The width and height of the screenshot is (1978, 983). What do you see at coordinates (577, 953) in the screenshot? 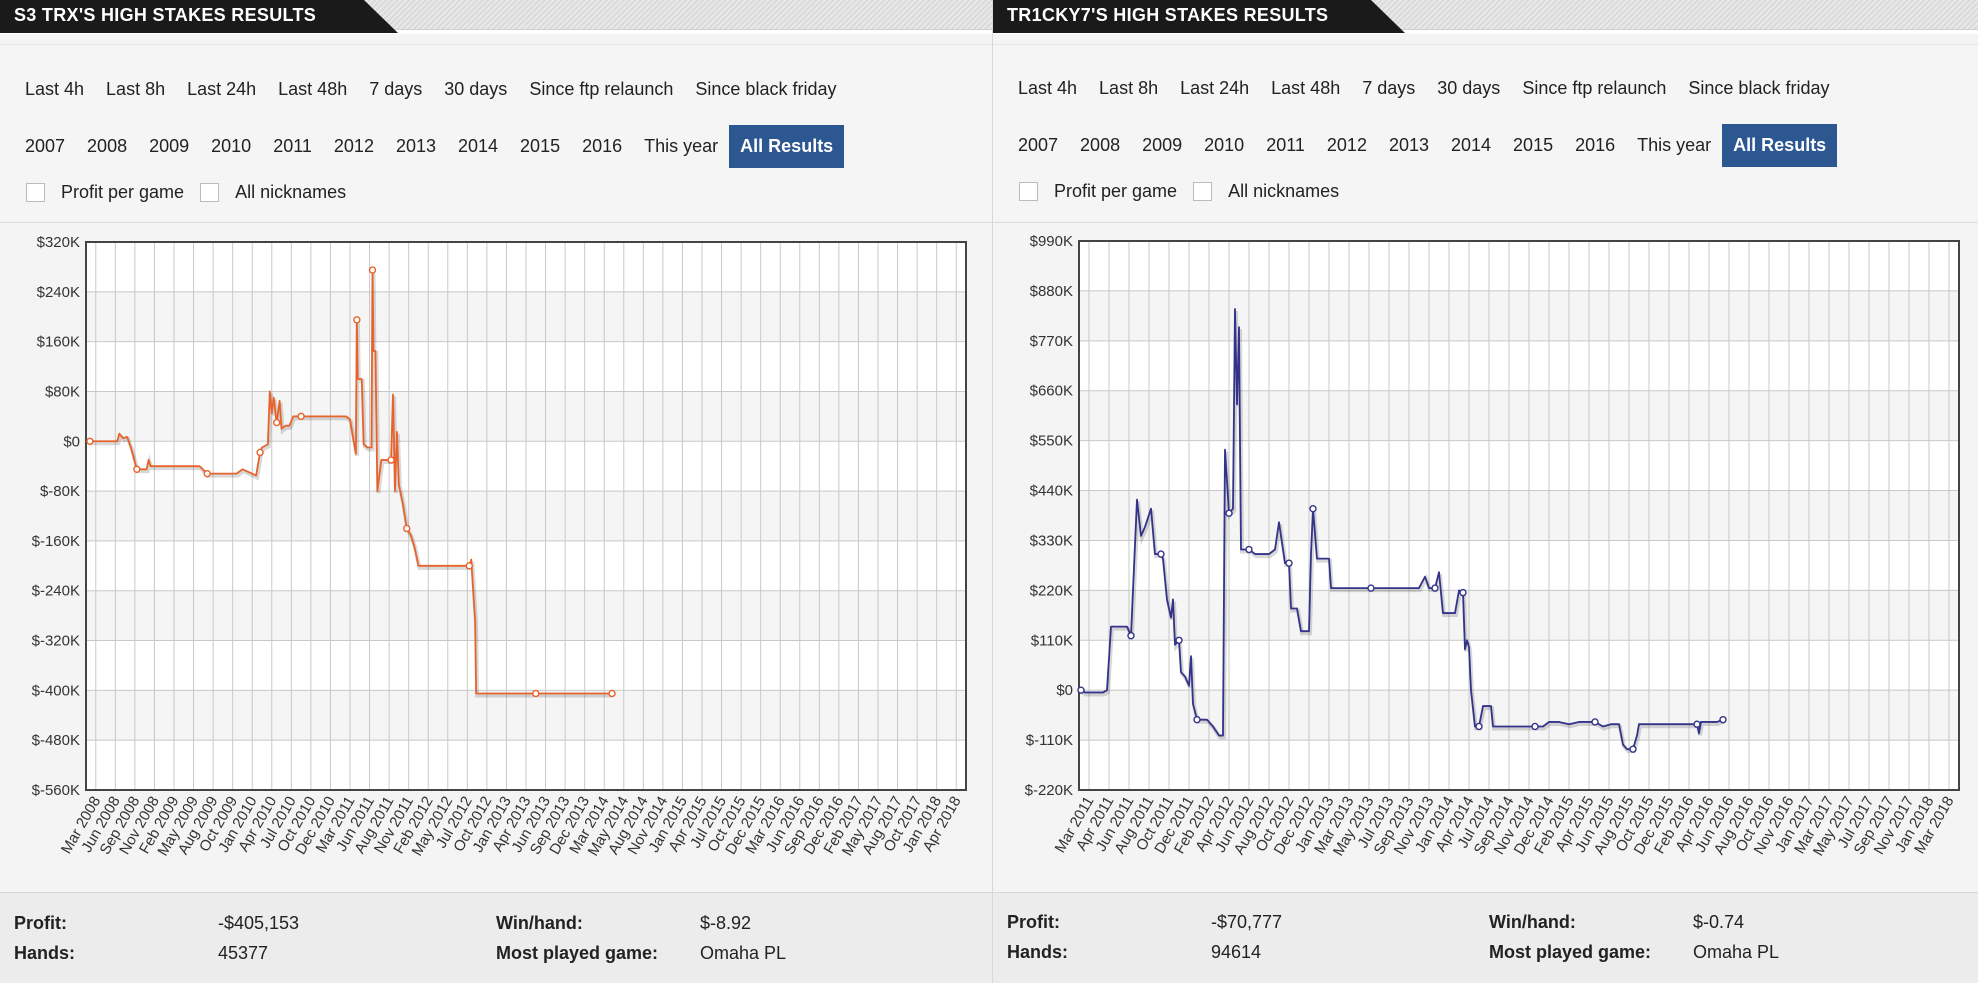
I see `most-played-game-label: Most played game:` at bounding box center [577, 953].